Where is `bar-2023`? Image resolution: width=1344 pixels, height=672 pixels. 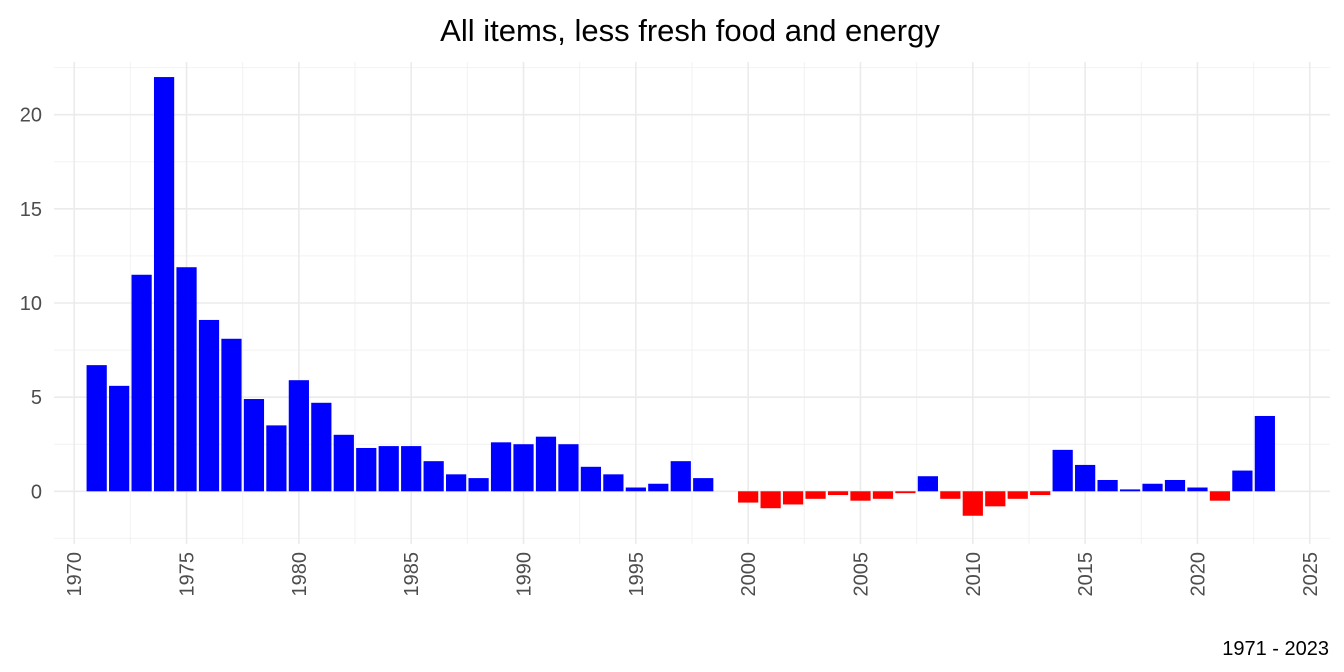 bar-2023 is located at coordinates (1264, 453).